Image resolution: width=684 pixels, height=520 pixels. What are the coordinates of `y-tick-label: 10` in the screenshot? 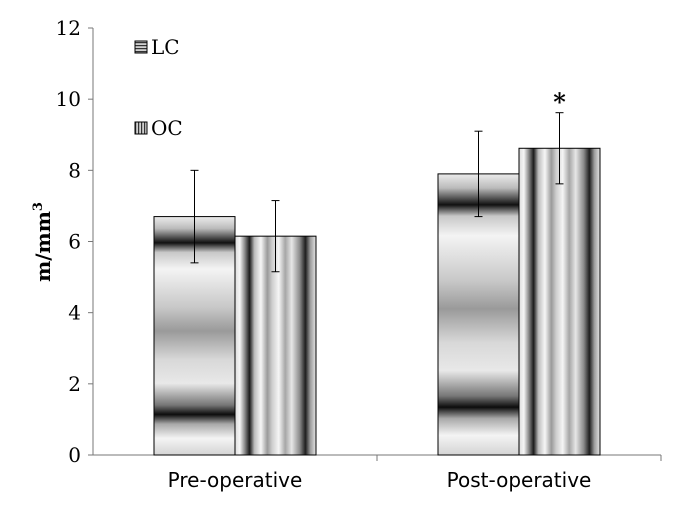 It's located at (68, 99).